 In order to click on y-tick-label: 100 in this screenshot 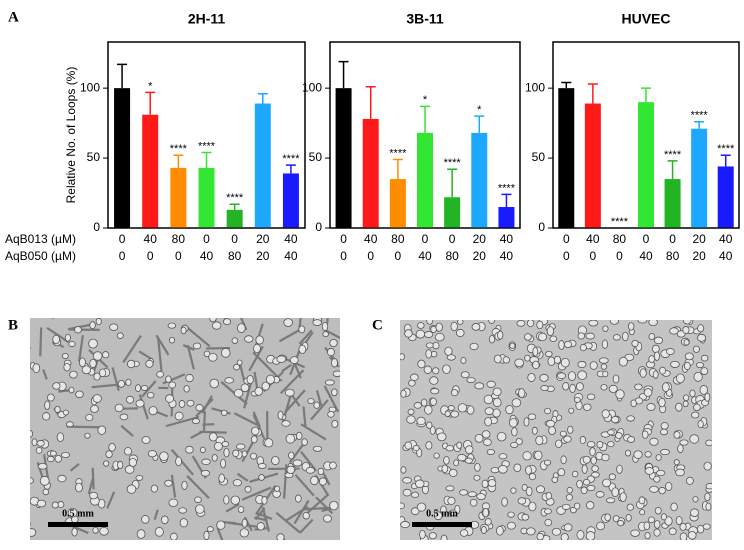, I will do `click(312, 87)`.